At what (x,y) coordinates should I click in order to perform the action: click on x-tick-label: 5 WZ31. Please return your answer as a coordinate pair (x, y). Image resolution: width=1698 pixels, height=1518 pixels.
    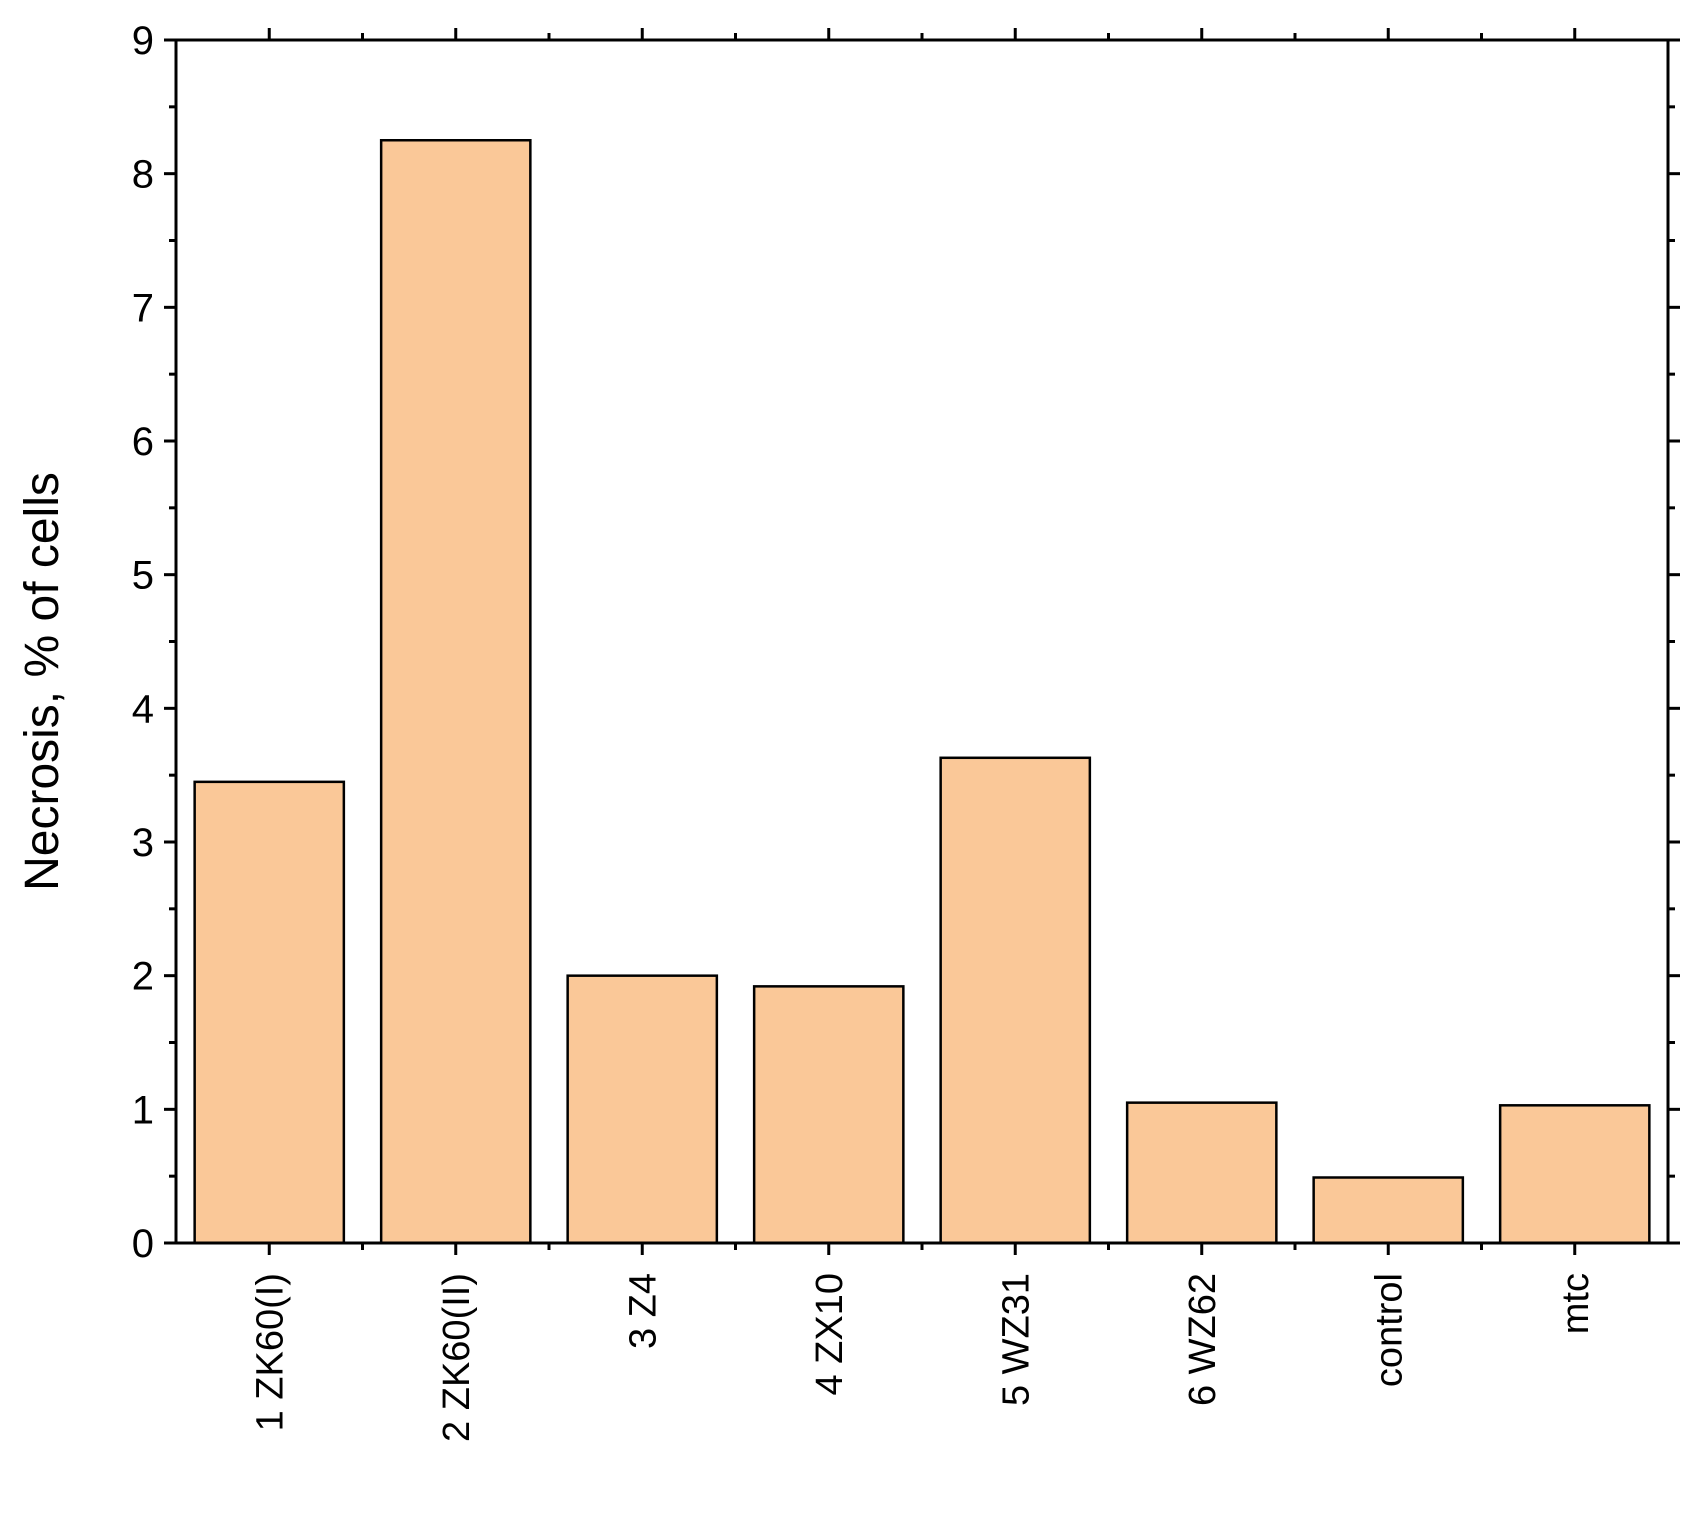
    Looking at the image, I should click on (1016, 1339).